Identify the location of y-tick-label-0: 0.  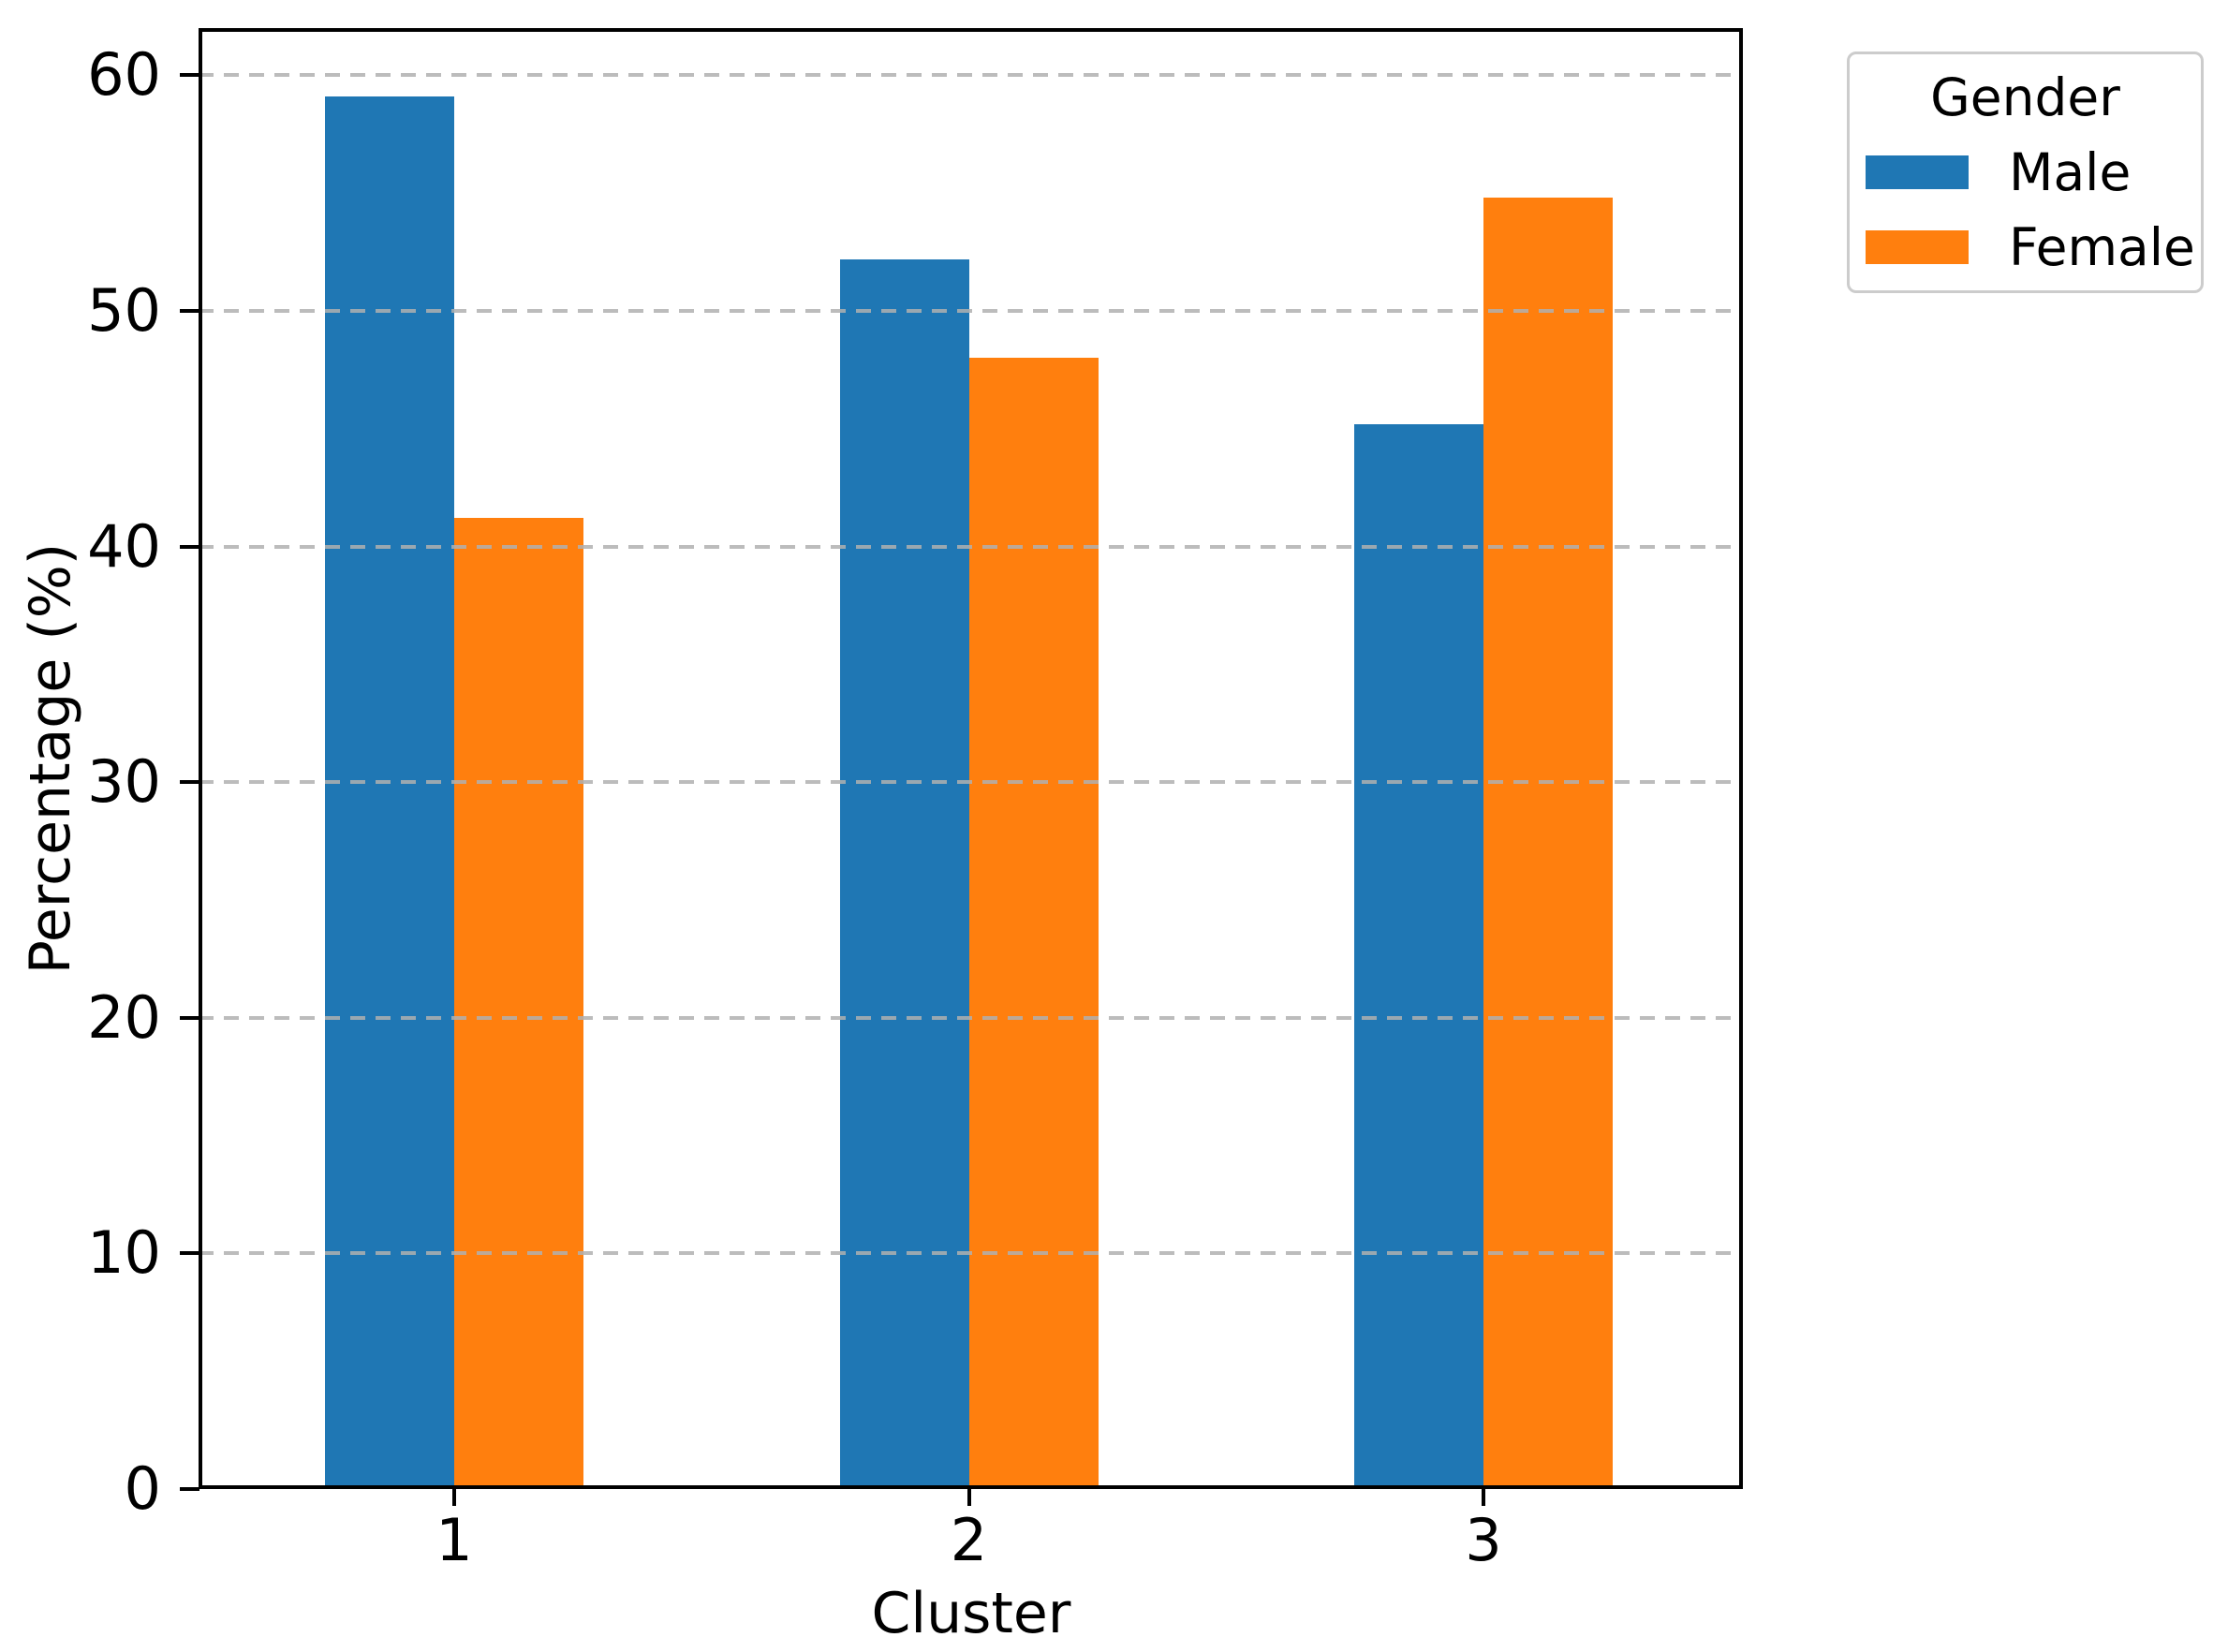
(142, 1489).